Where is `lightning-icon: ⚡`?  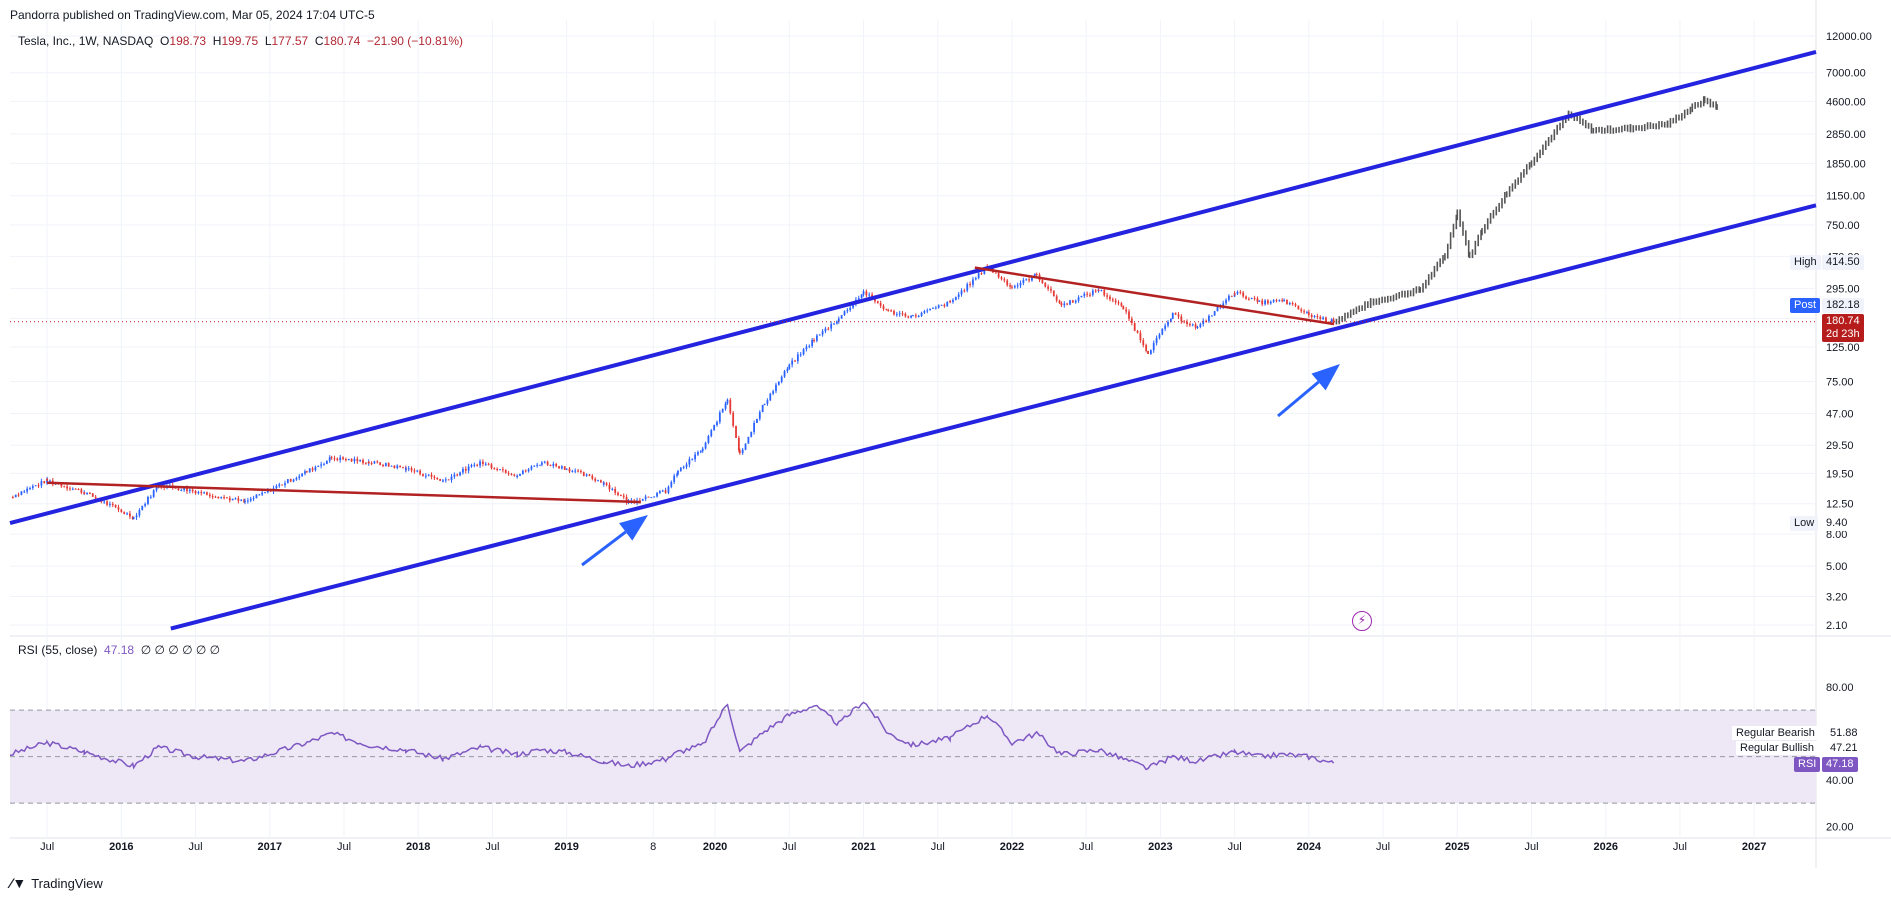
lightning-icon: ⚡ is located at coordinates (1362, 621).